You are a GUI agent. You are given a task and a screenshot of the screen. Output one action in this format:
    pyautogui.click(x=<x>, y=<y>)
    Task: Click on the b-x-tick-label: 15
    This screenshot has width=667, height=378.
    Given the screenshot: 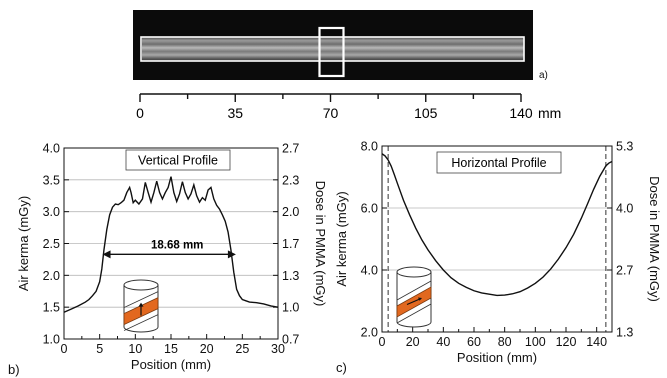 What is the action you would take?
    pyautogui.click(x=171, y=349)
    